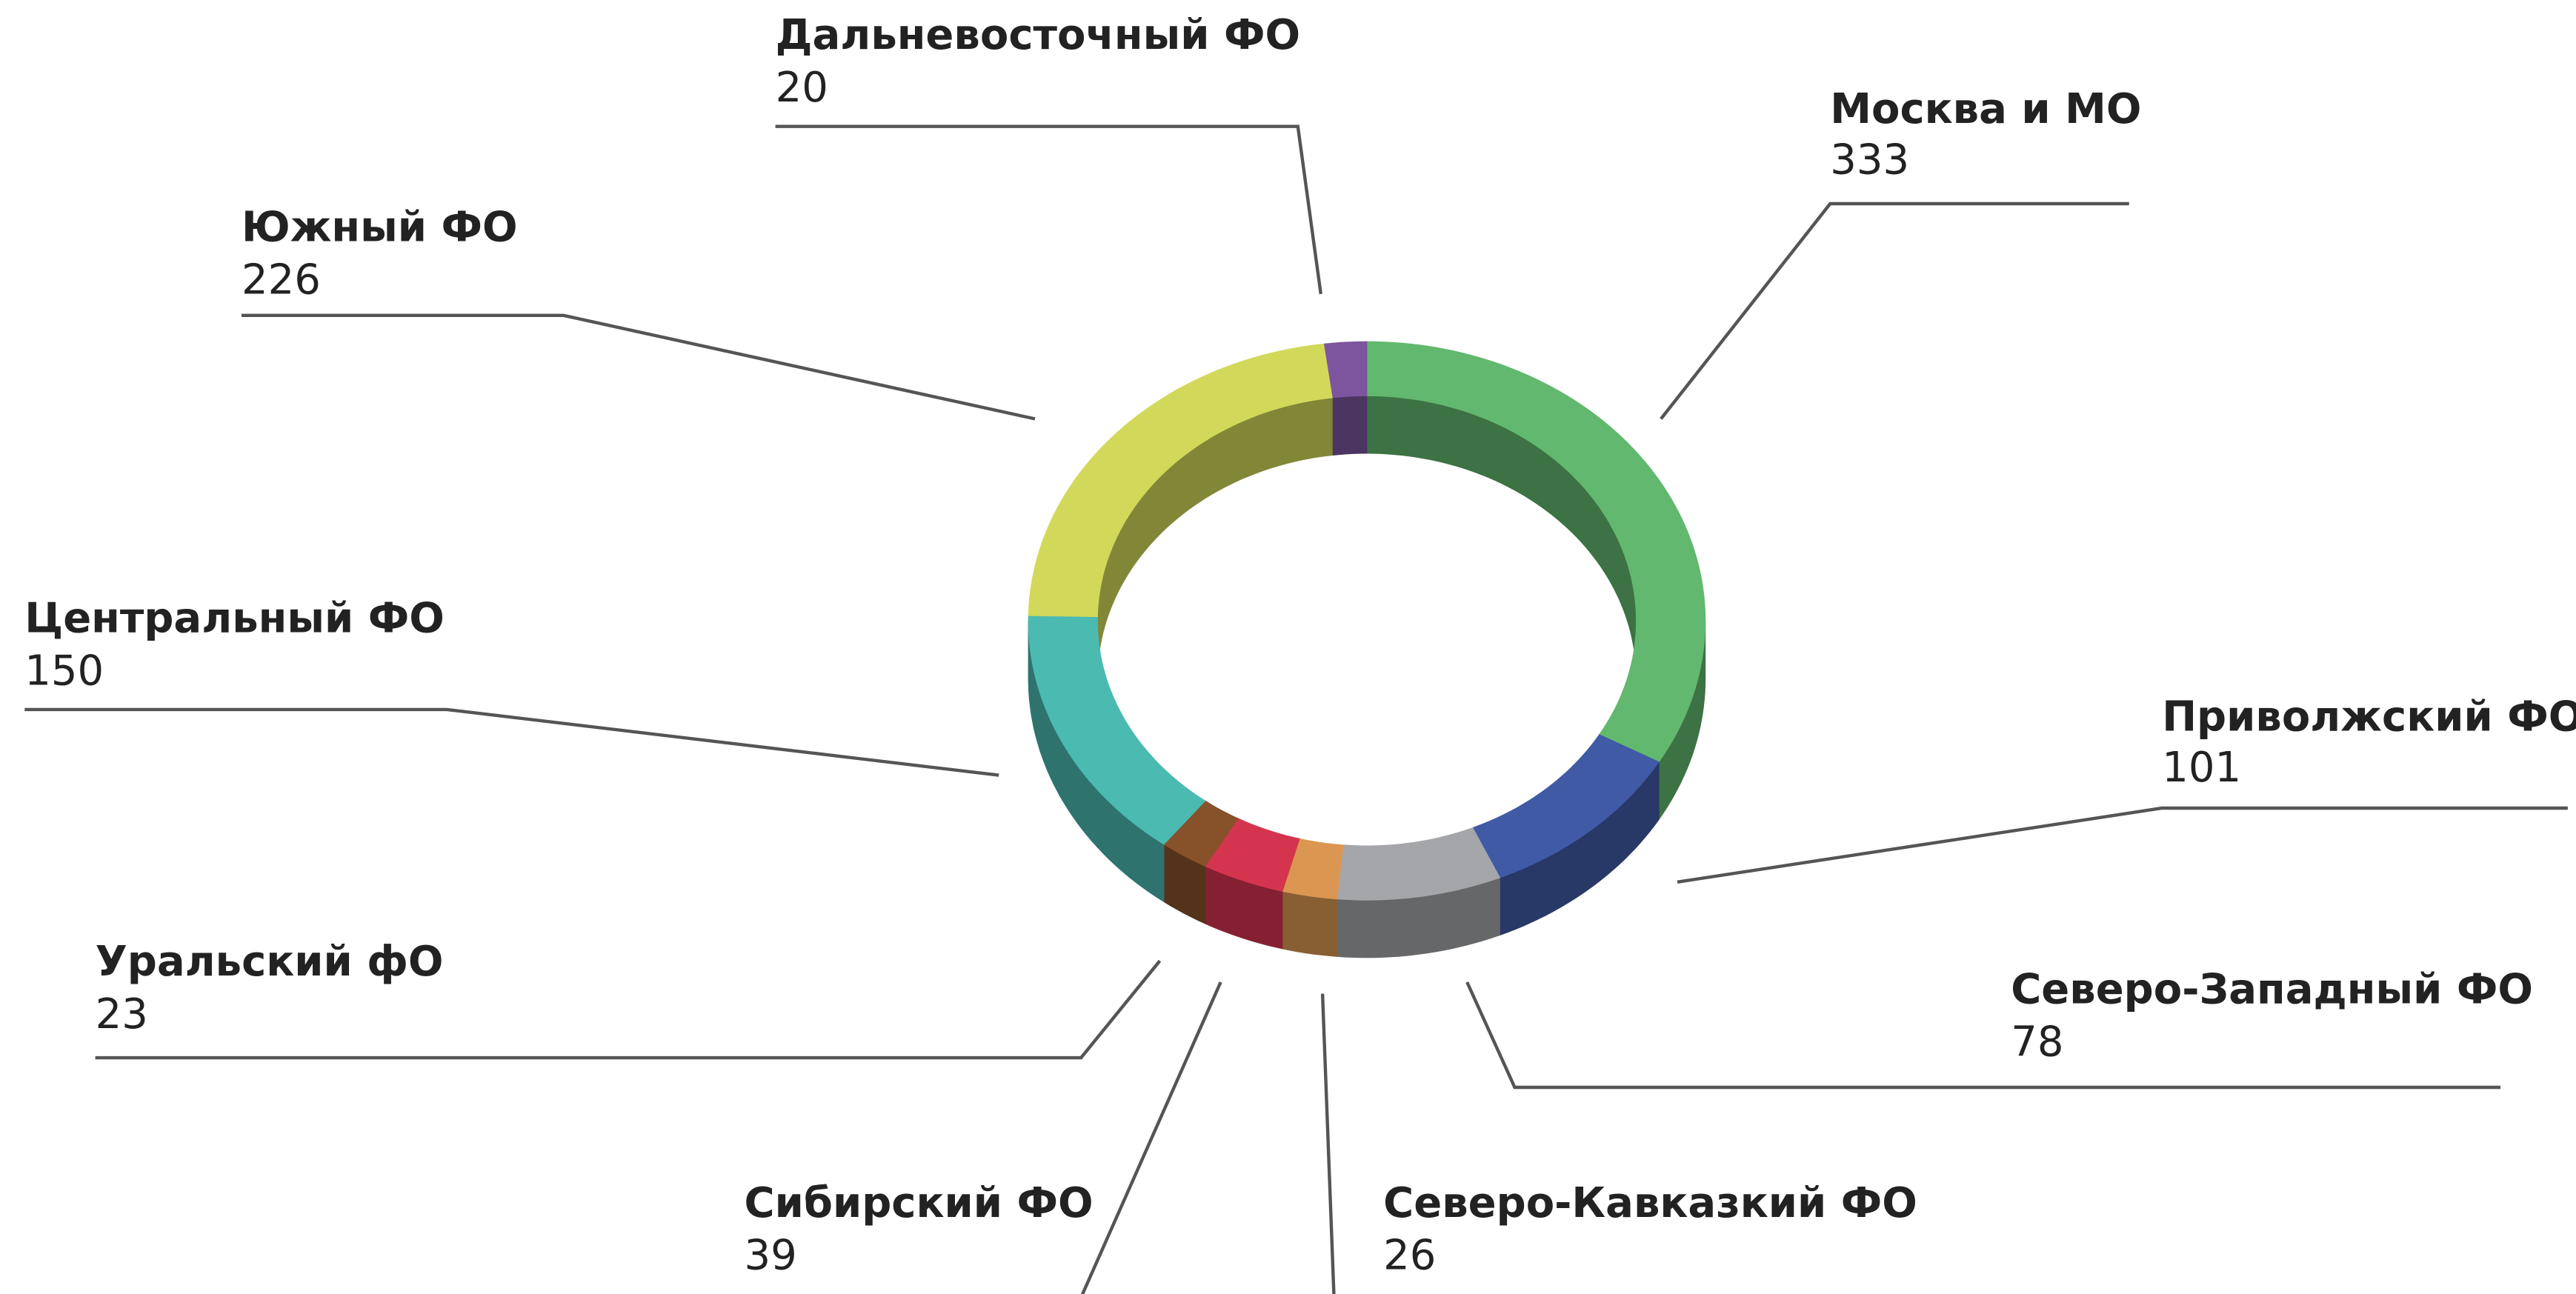 The image size is (2576, 1294). I want to click on value-label: 20, so click(802, 88).